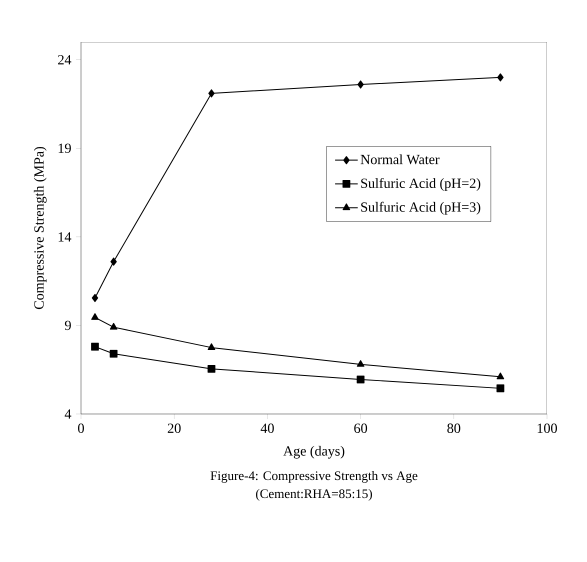  What do you see at coordinates (65, 237) in the screenshot?
I see `y-tick-label: 14` at bounding box center [65, 237].